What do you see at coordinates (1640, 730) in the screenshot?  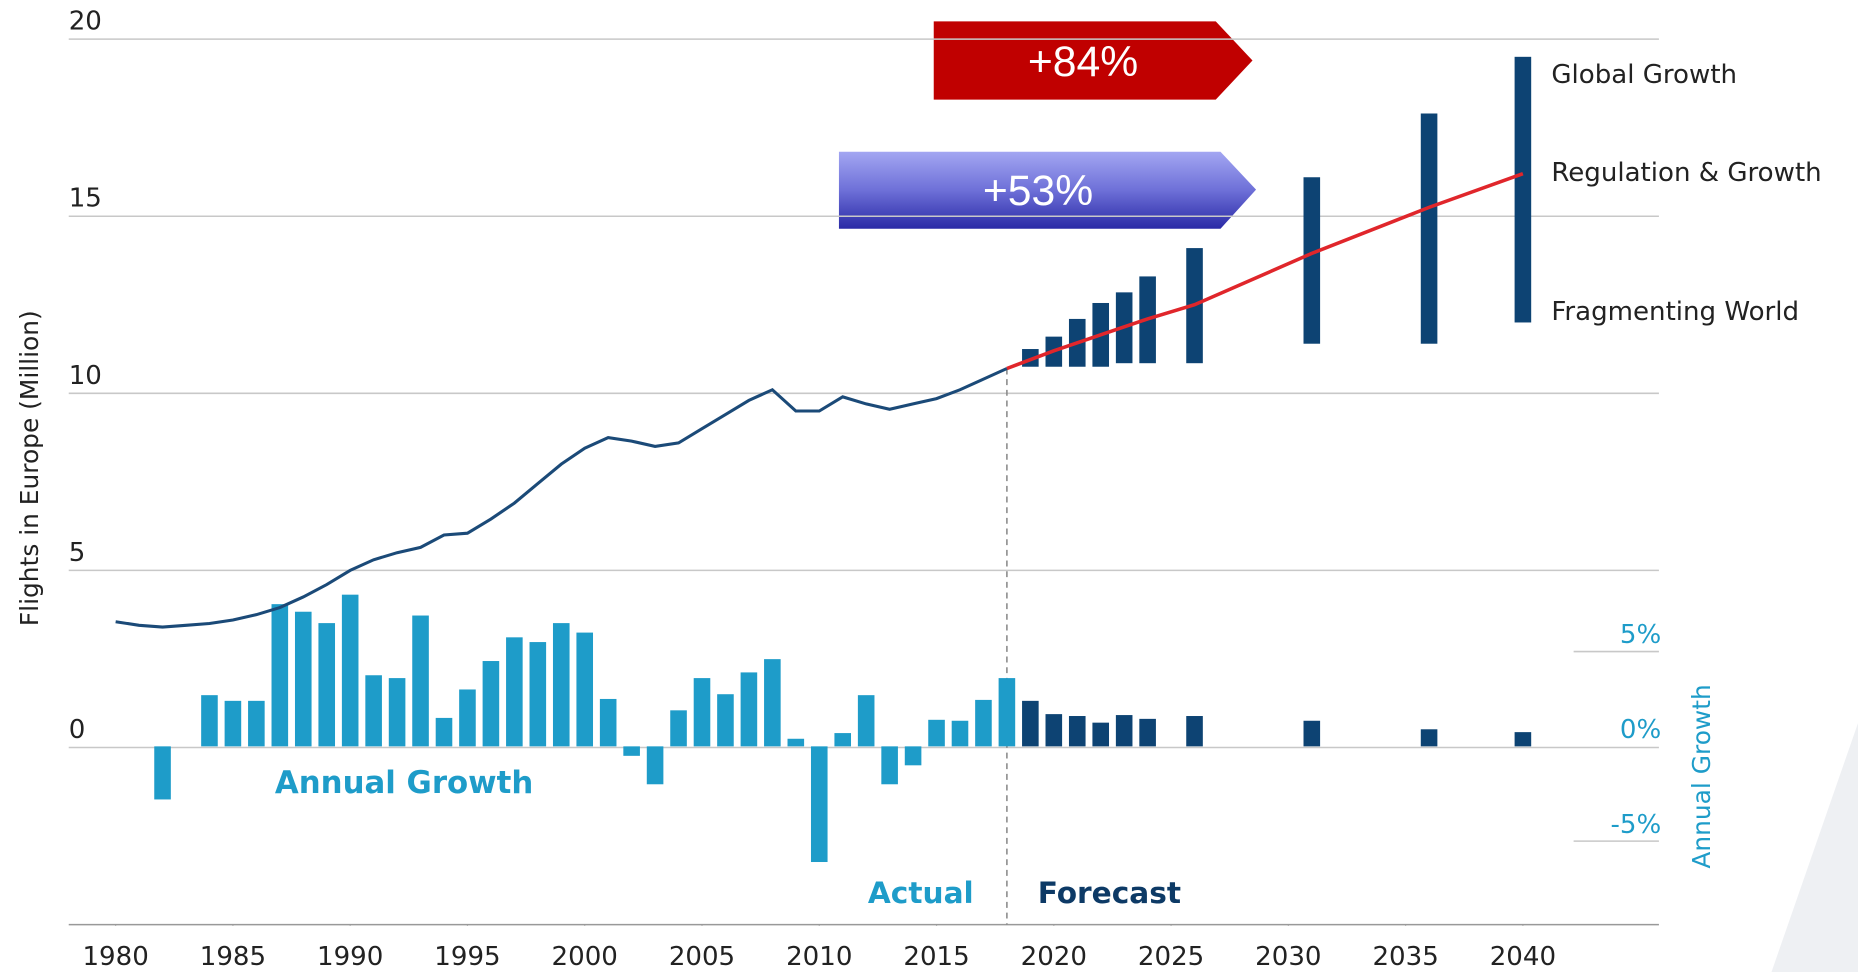 I see `y2-tick-label: 0%` at bounding box center [1640, 730].